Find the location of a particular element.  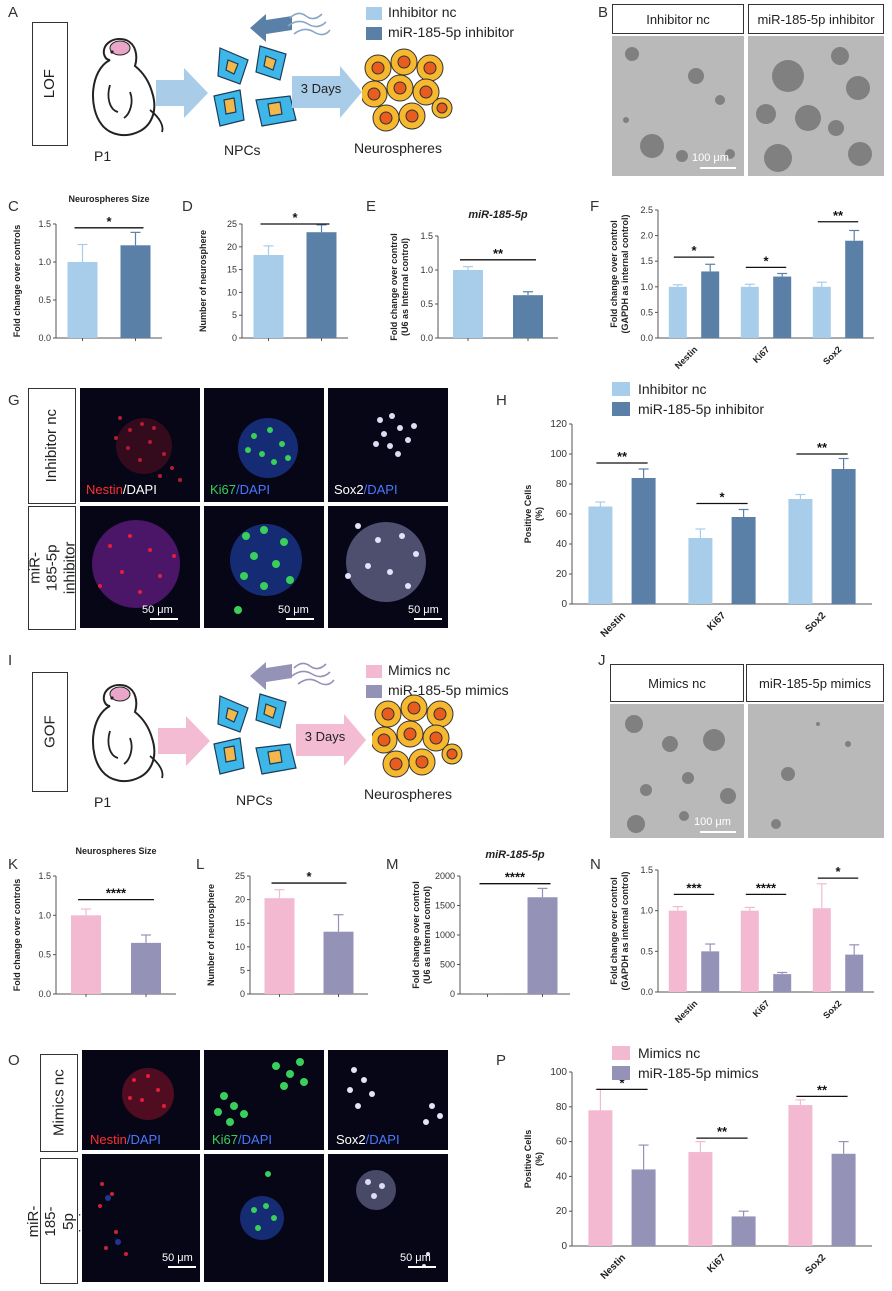

chart-c-bar is located at coordinates (135, 291).